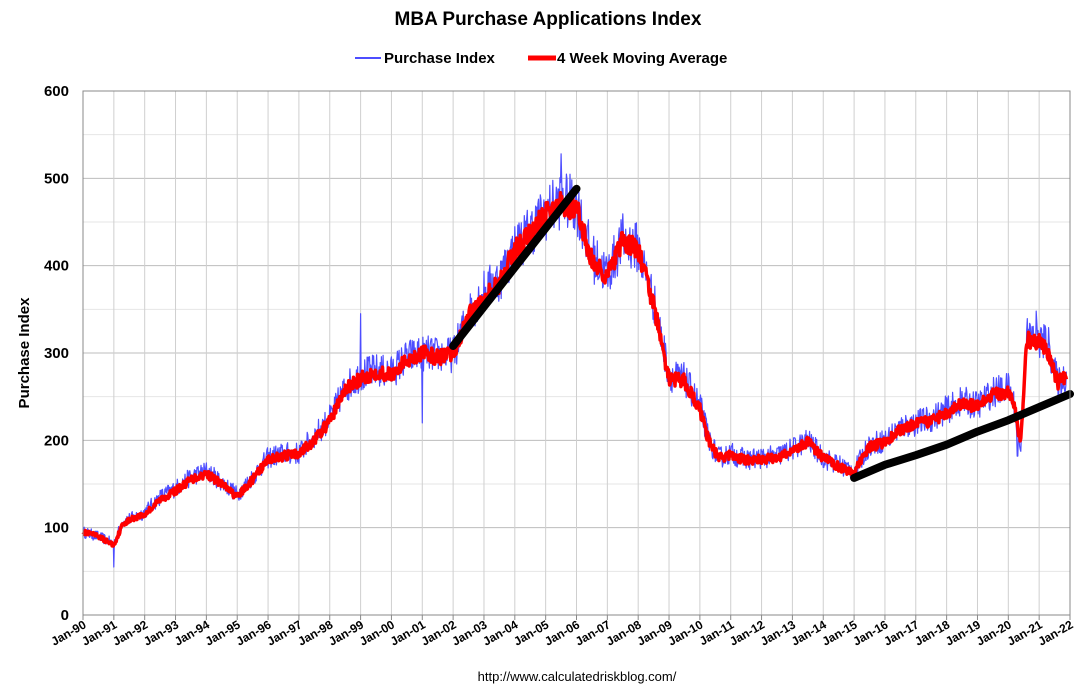 Image resolution: width=1088 pixels, height=694 pixels. Describe the element at coordinates (577, 676) in the screenshot. I see `source-url: http://www.calculatedriskblog.com/` at that location.